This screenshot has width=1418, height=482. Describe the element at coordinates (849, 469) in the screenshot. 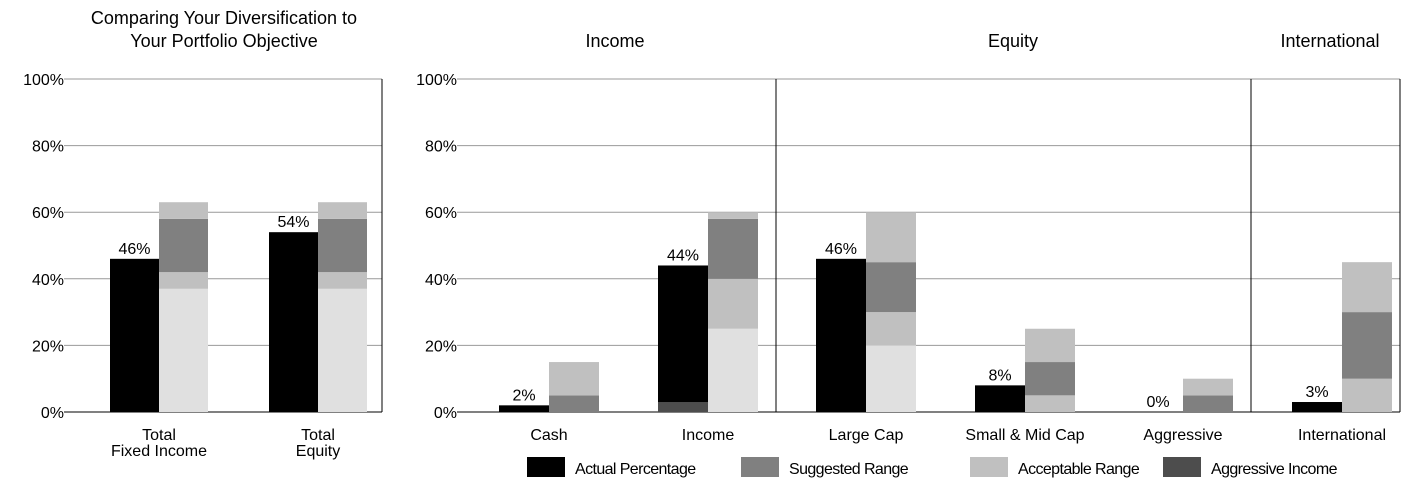

I see `legend-label: Suggested Range` at that location.